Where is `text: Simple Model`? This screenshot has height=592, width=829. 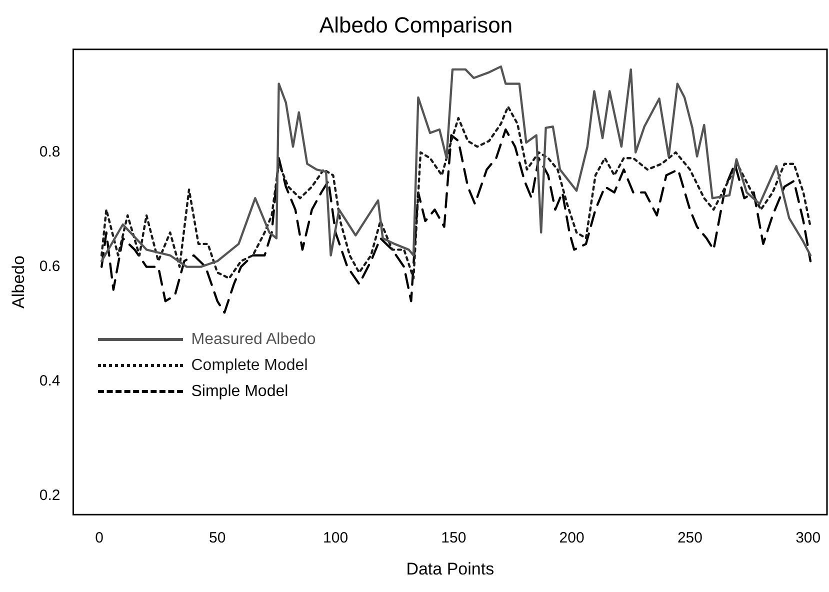 text: Simple Model is located at coordinates (239, 391).